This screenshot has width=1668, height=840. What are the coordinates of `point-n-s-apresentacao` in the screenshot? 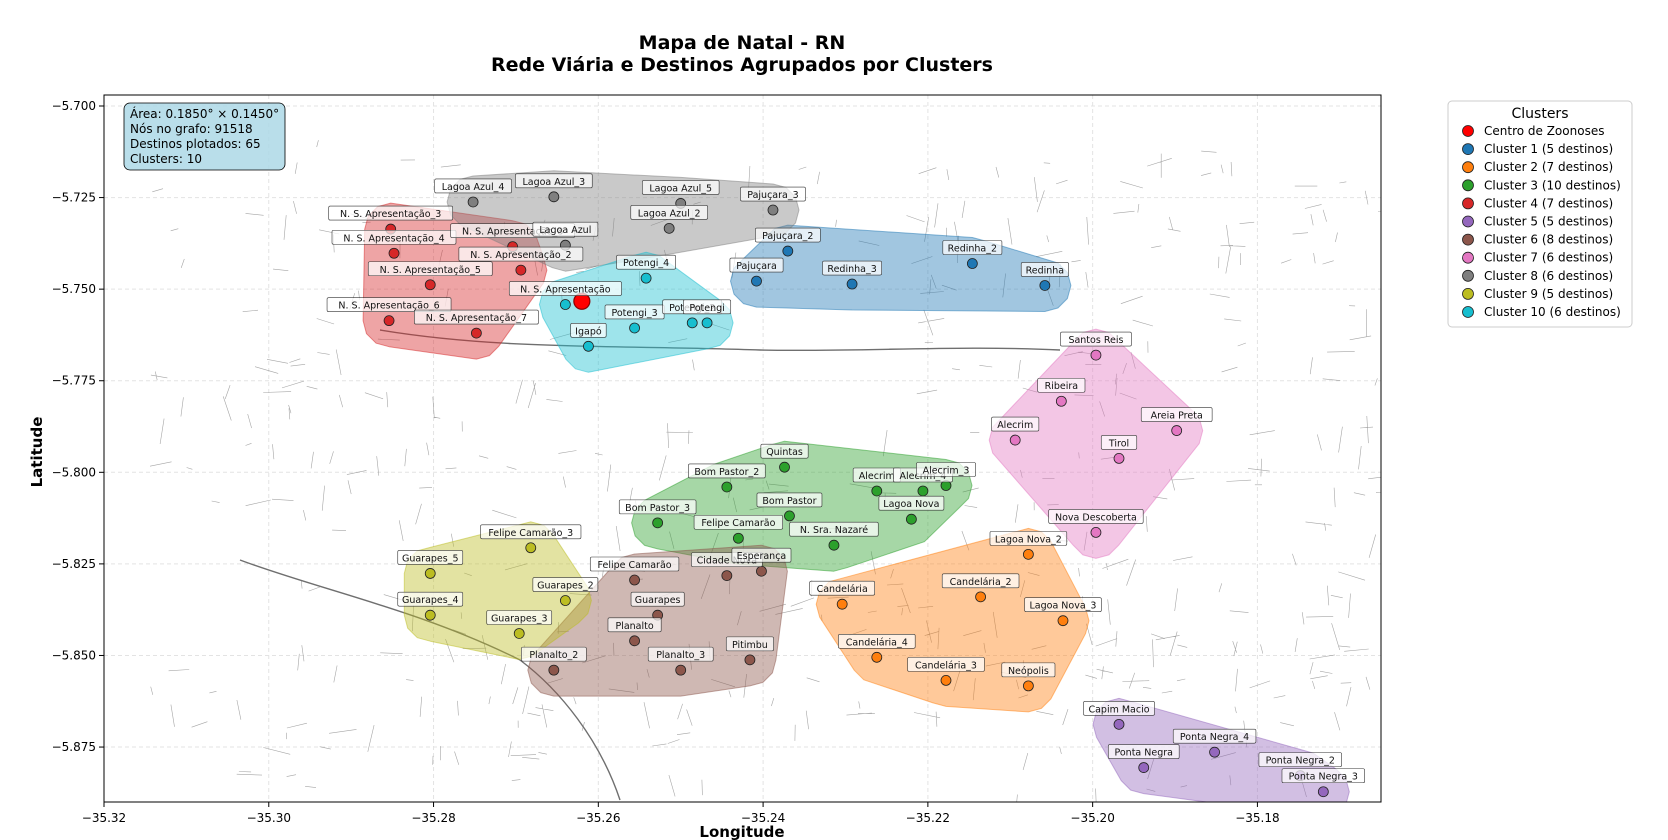 It's located at (565, 304).